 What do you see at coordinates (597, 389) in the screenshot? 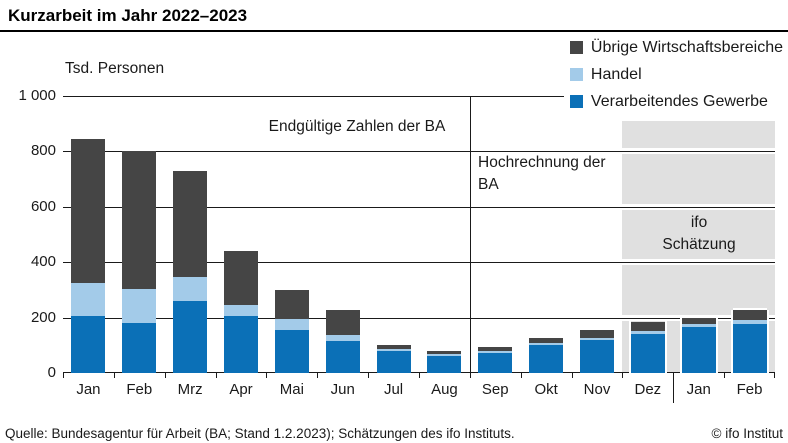
I see `month-label: Nov` at bounding box center [597, 389].